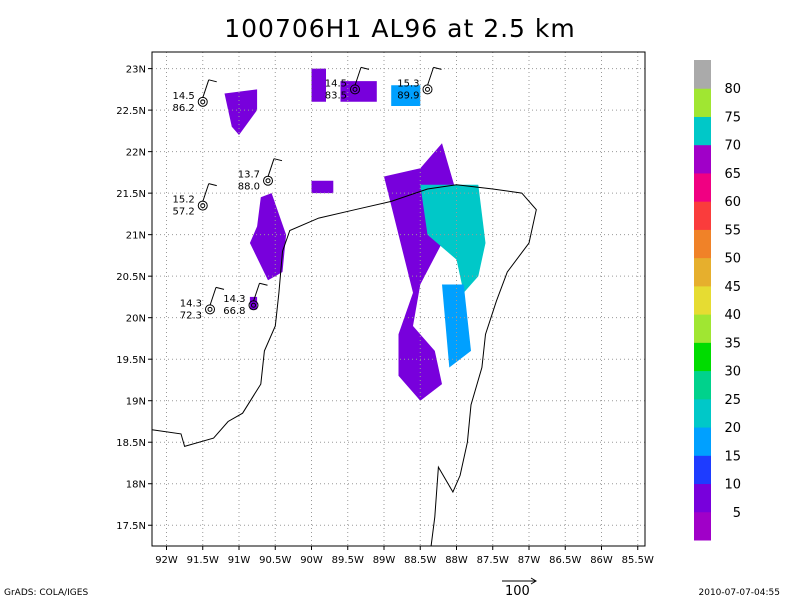 This screenshot has width=800, height=600. Describe the element at coordinates (732, 259) in the screenshot. I see `colorbar-label: 50` at that location.